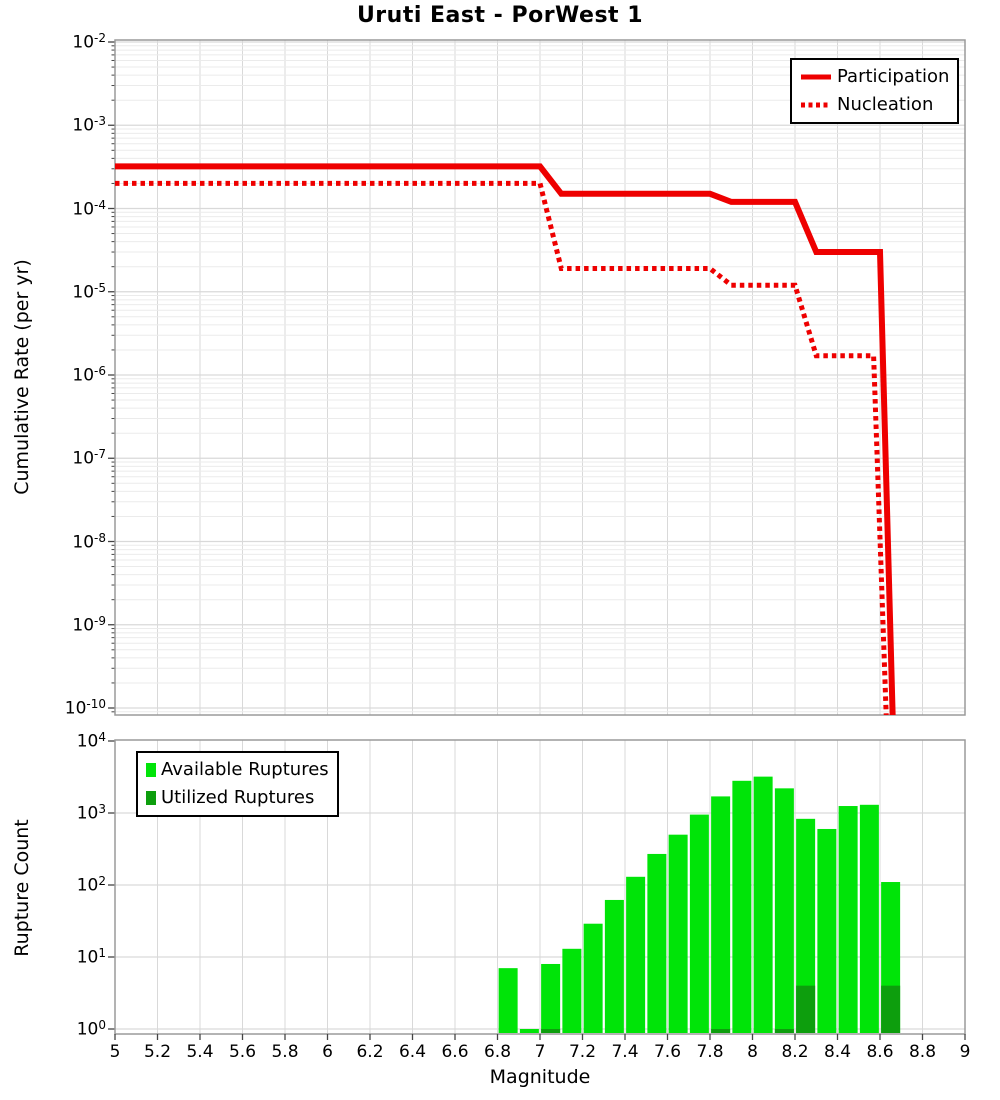 This screenshot has height=1100, width=1000. What do you see at coordinates (91, 1029) in the screenshot?
I see `y-tick-label: 10⁰` at bounding box center [91, 1029].